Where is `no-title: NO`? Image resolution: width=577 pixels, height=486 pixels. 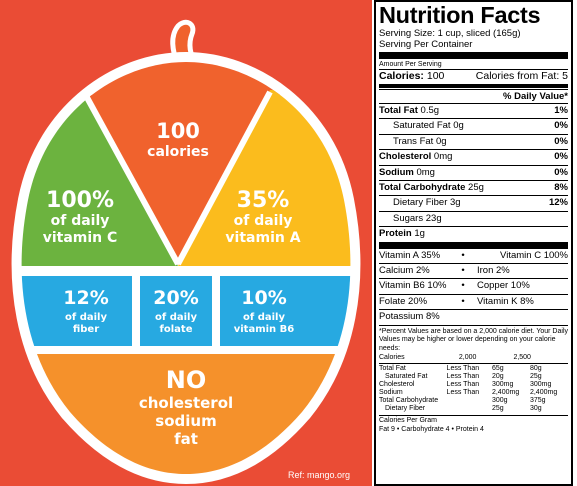 no-title: NO is located at coordinates (186, 380).